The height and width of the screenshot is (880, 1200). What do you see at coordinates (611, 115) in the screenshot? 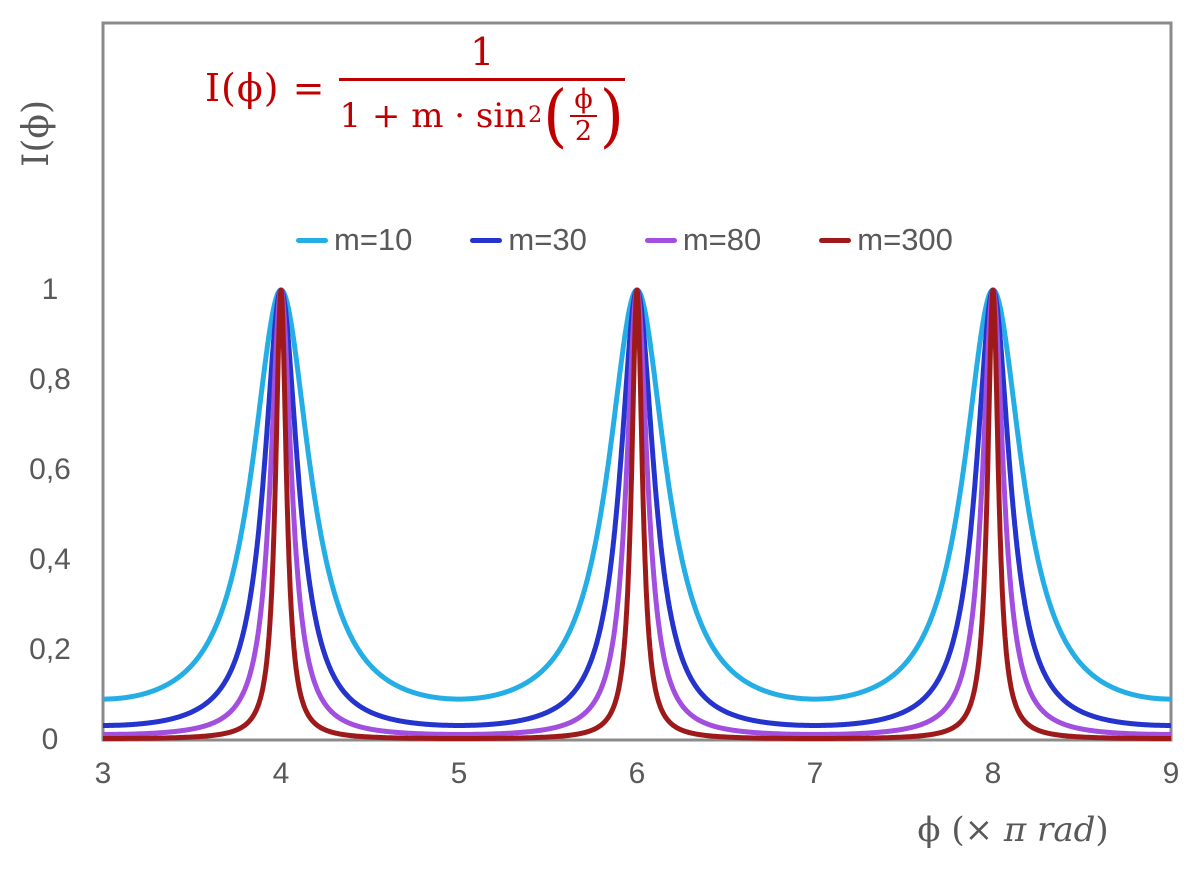
I see `close-paren: )` at bounding box center [611, 115].